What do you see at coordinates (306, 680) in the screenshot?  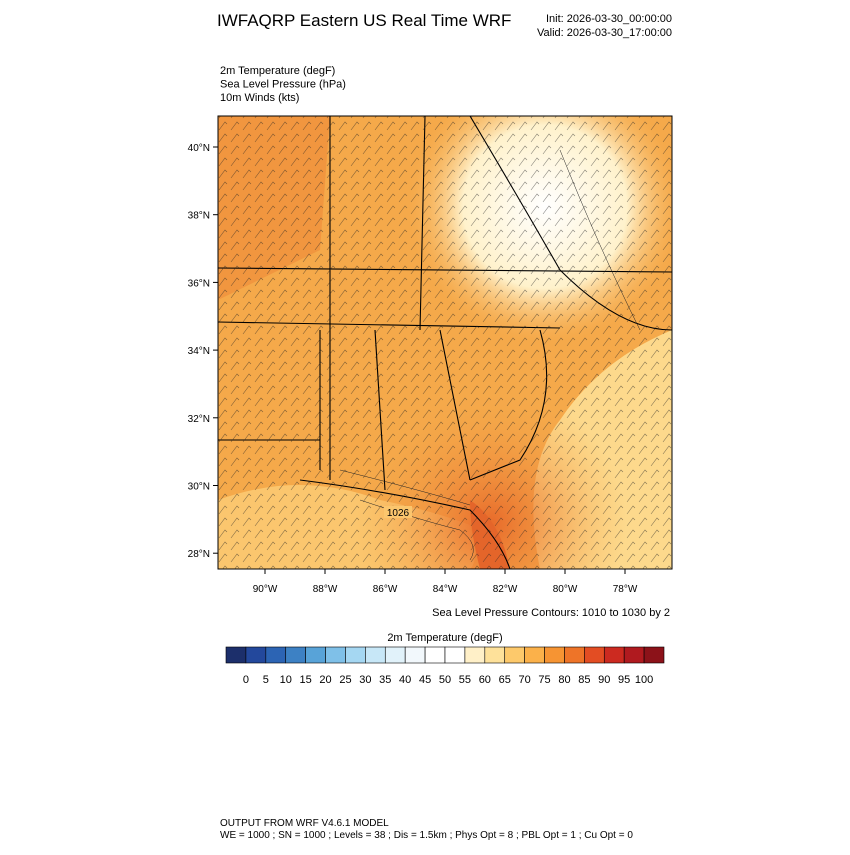 I see `colorbar-label: 15` at bounding box center [306, 680].